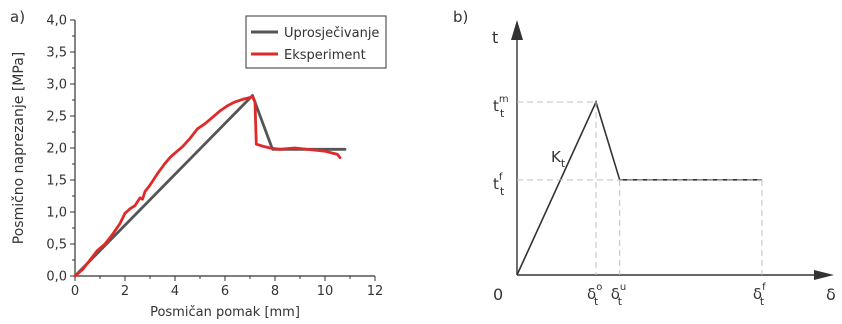 The width and height of the screenshot is (842, 324). Describe the element at coordinates (460, 17) in the screenshot. I see `panel-b-label: b)` at that location.